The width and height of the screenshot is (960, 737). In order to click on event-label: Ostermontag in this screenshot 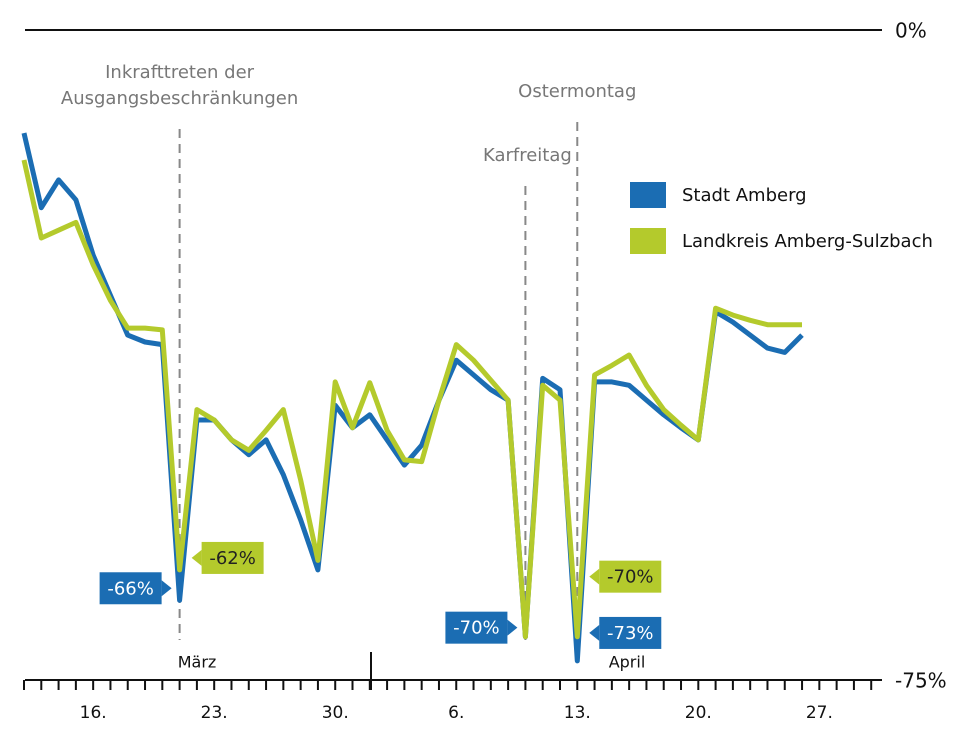, I will do `click(577, 91)`.